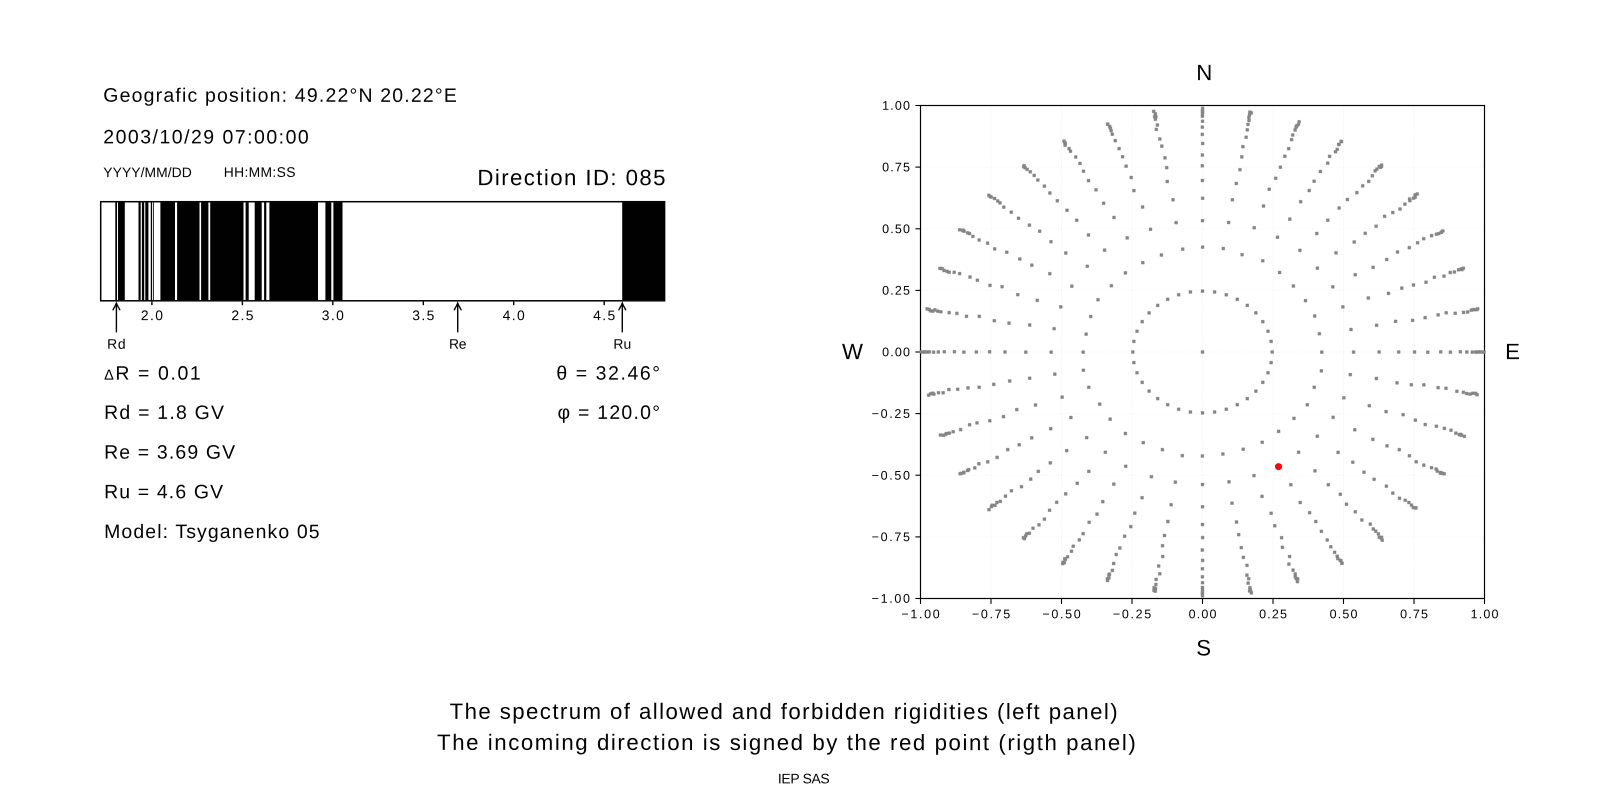  Describe the element at coordinates (604, 315) in the screenshot. I see `svg-text: 4.5` at that location.